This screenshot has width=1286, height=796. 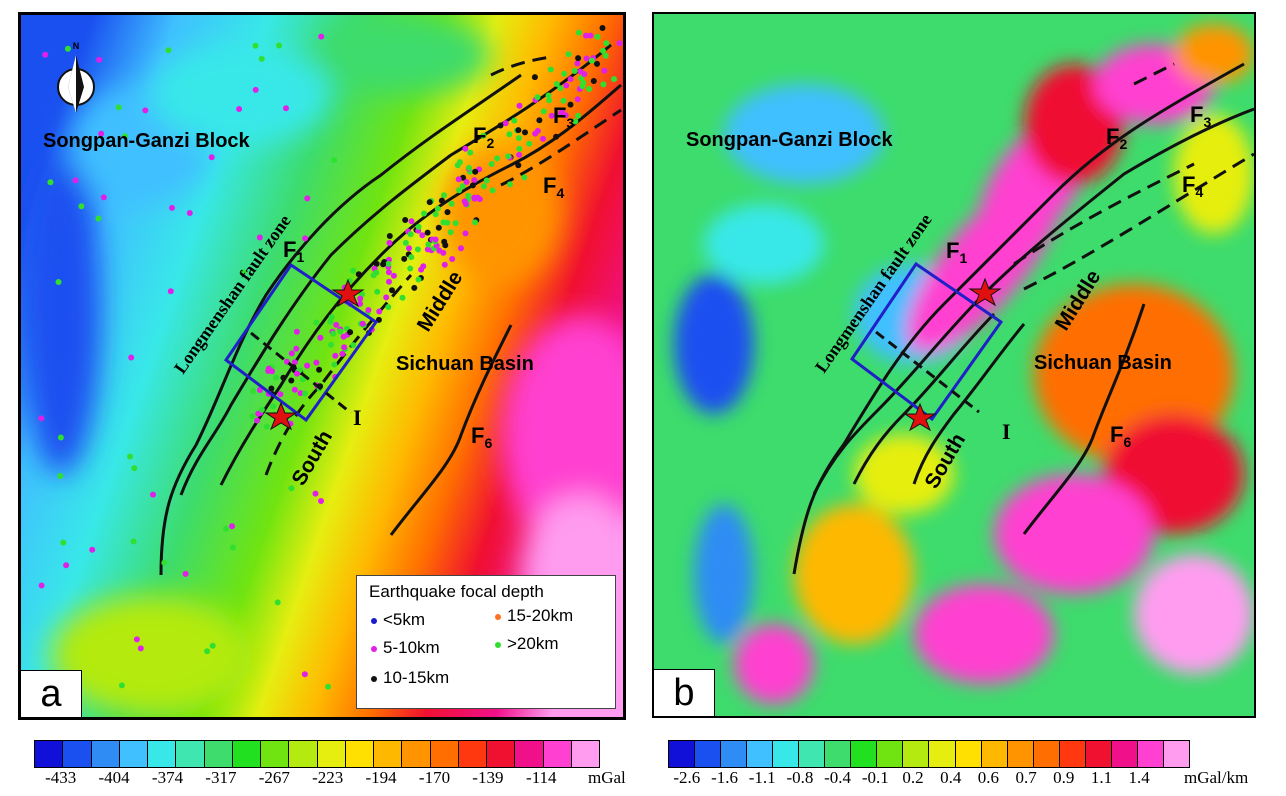 I want to click on legend-item-5-10: 5-10km, so click(x=405, y=648).